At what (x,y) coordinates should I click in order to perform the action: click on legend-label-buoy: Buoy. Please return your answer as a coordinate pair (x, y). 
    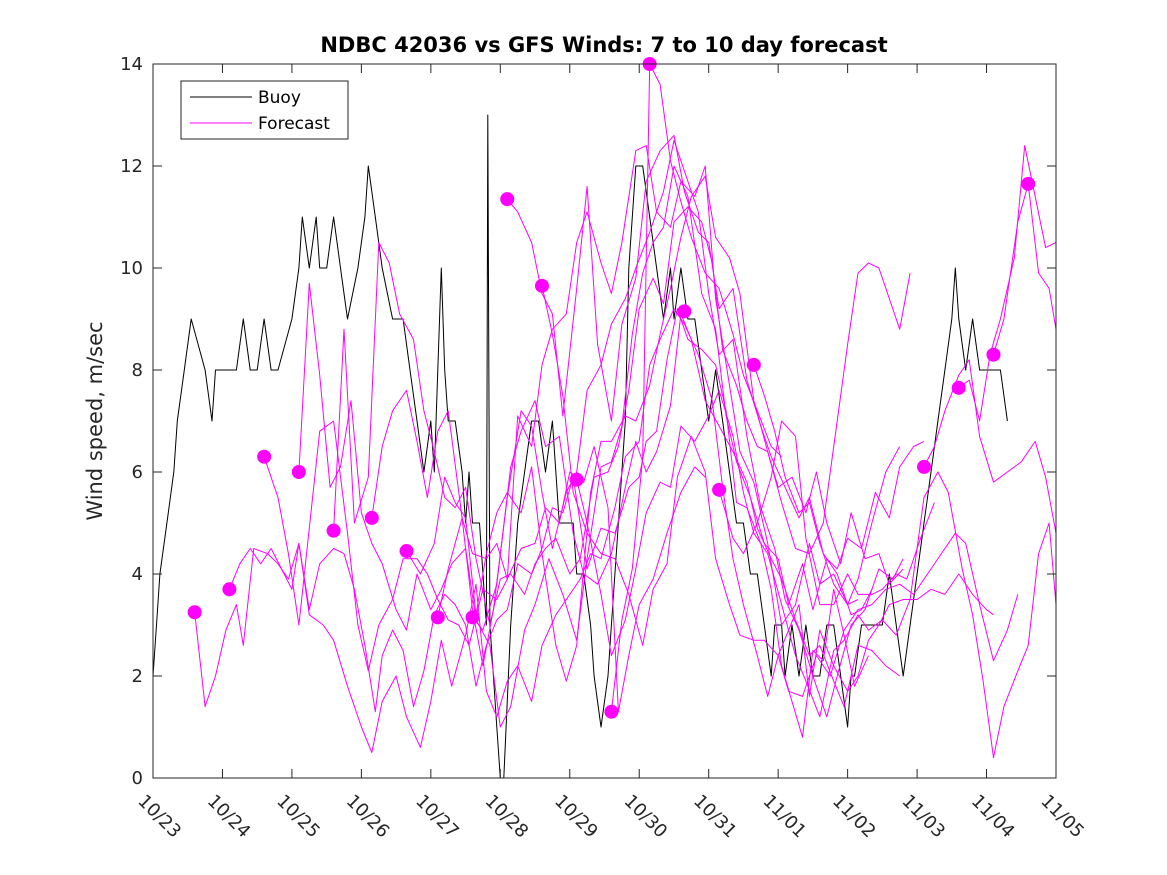
    Looking at the image, I should click on (279, 98).